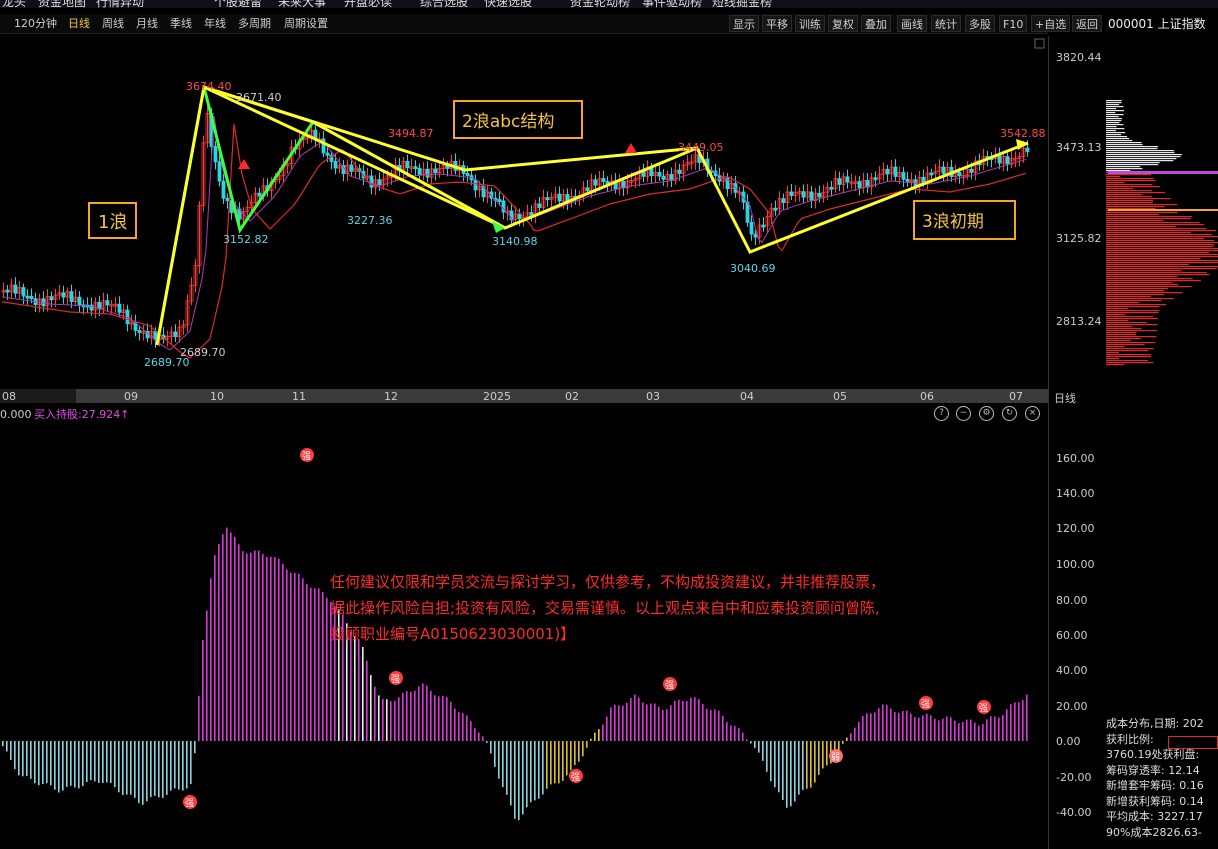  I want to click on time-axis: 08 09 10 11 12 2025 02 03 04 05 06 07 日线, so click(539, 397).